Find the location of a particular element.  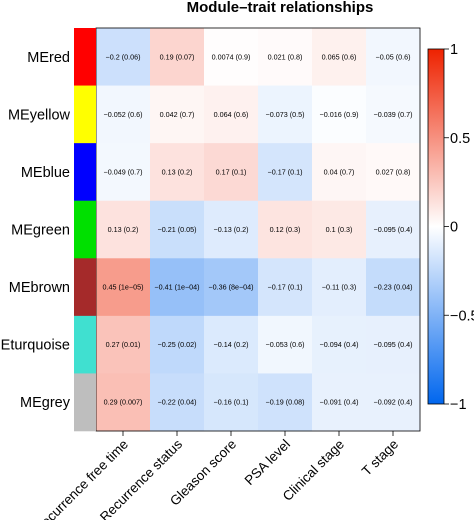

cell-label: −0.22 (0.04) is located at coordinates (177, 402).